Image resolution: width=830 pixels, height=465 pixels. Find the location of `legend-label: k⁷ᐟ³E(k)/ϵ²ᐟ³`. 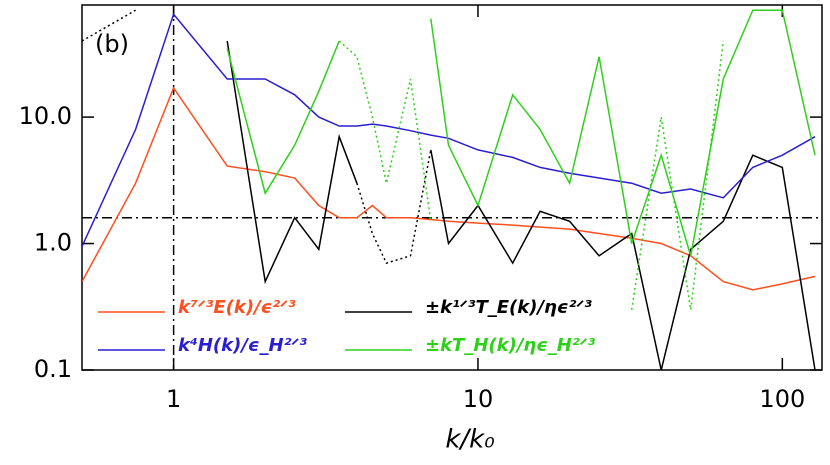

legend-label: k⁷ᐟ³E(k)/ϵ²ᐟ³ is located at coordinates (237, 307).